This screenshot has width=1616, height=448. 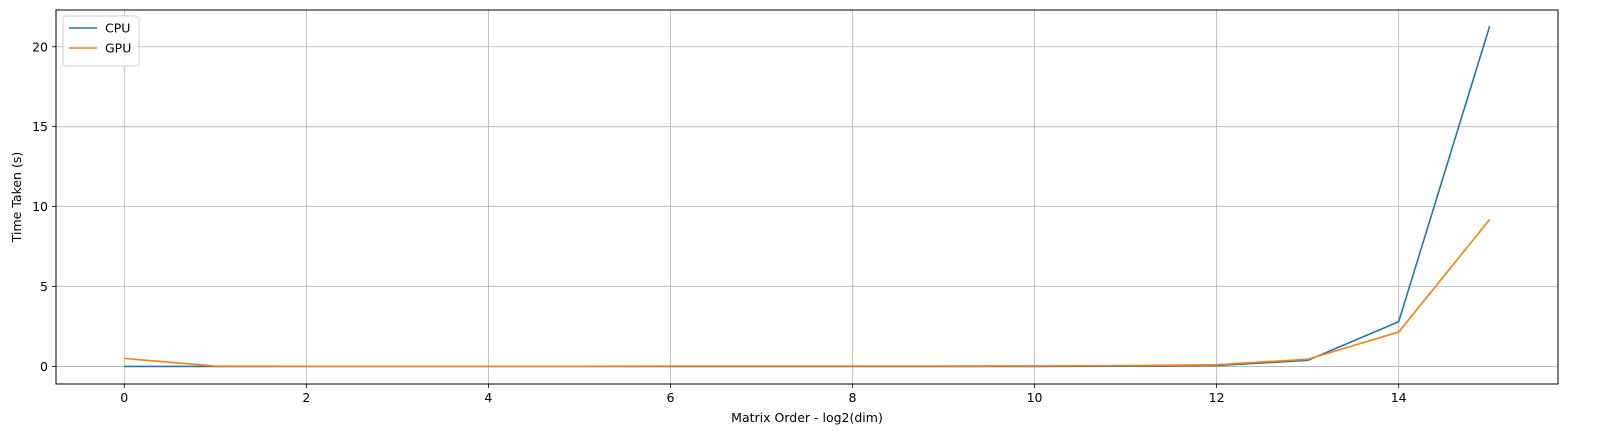 What do you see at coordinates (1035, 397) in the screenshot?
I see `x-tick-label: 10` at bounding box center [1035, 397].